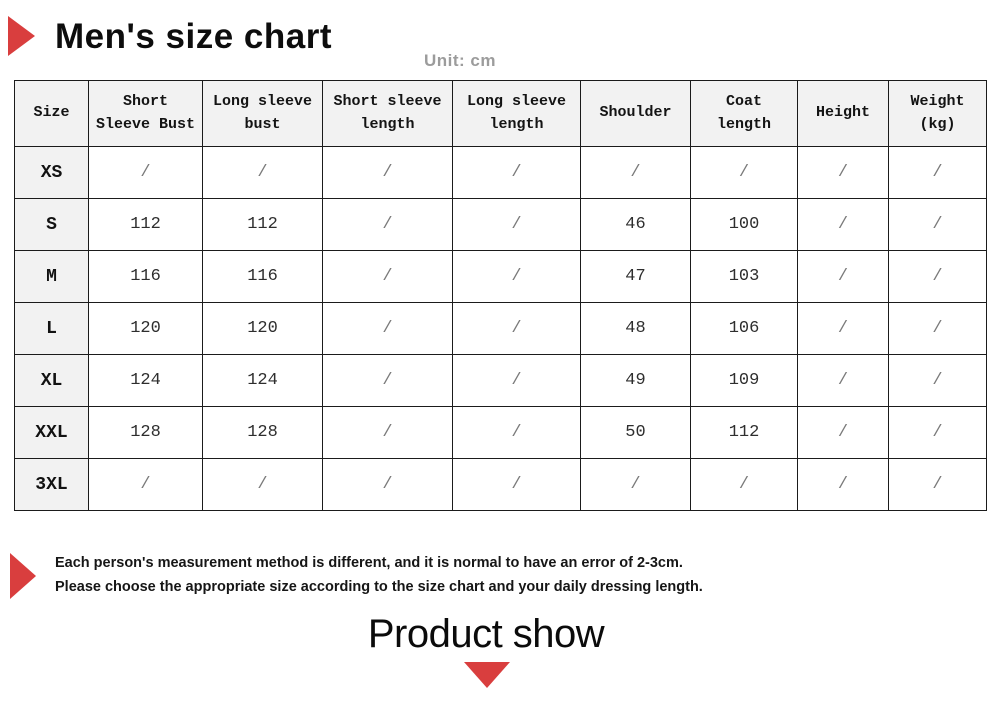  What do you see at coordinates (262, 113) in the screenshot?
I see `column-header: Long sleeve bust` at bounding box center [262, 113].